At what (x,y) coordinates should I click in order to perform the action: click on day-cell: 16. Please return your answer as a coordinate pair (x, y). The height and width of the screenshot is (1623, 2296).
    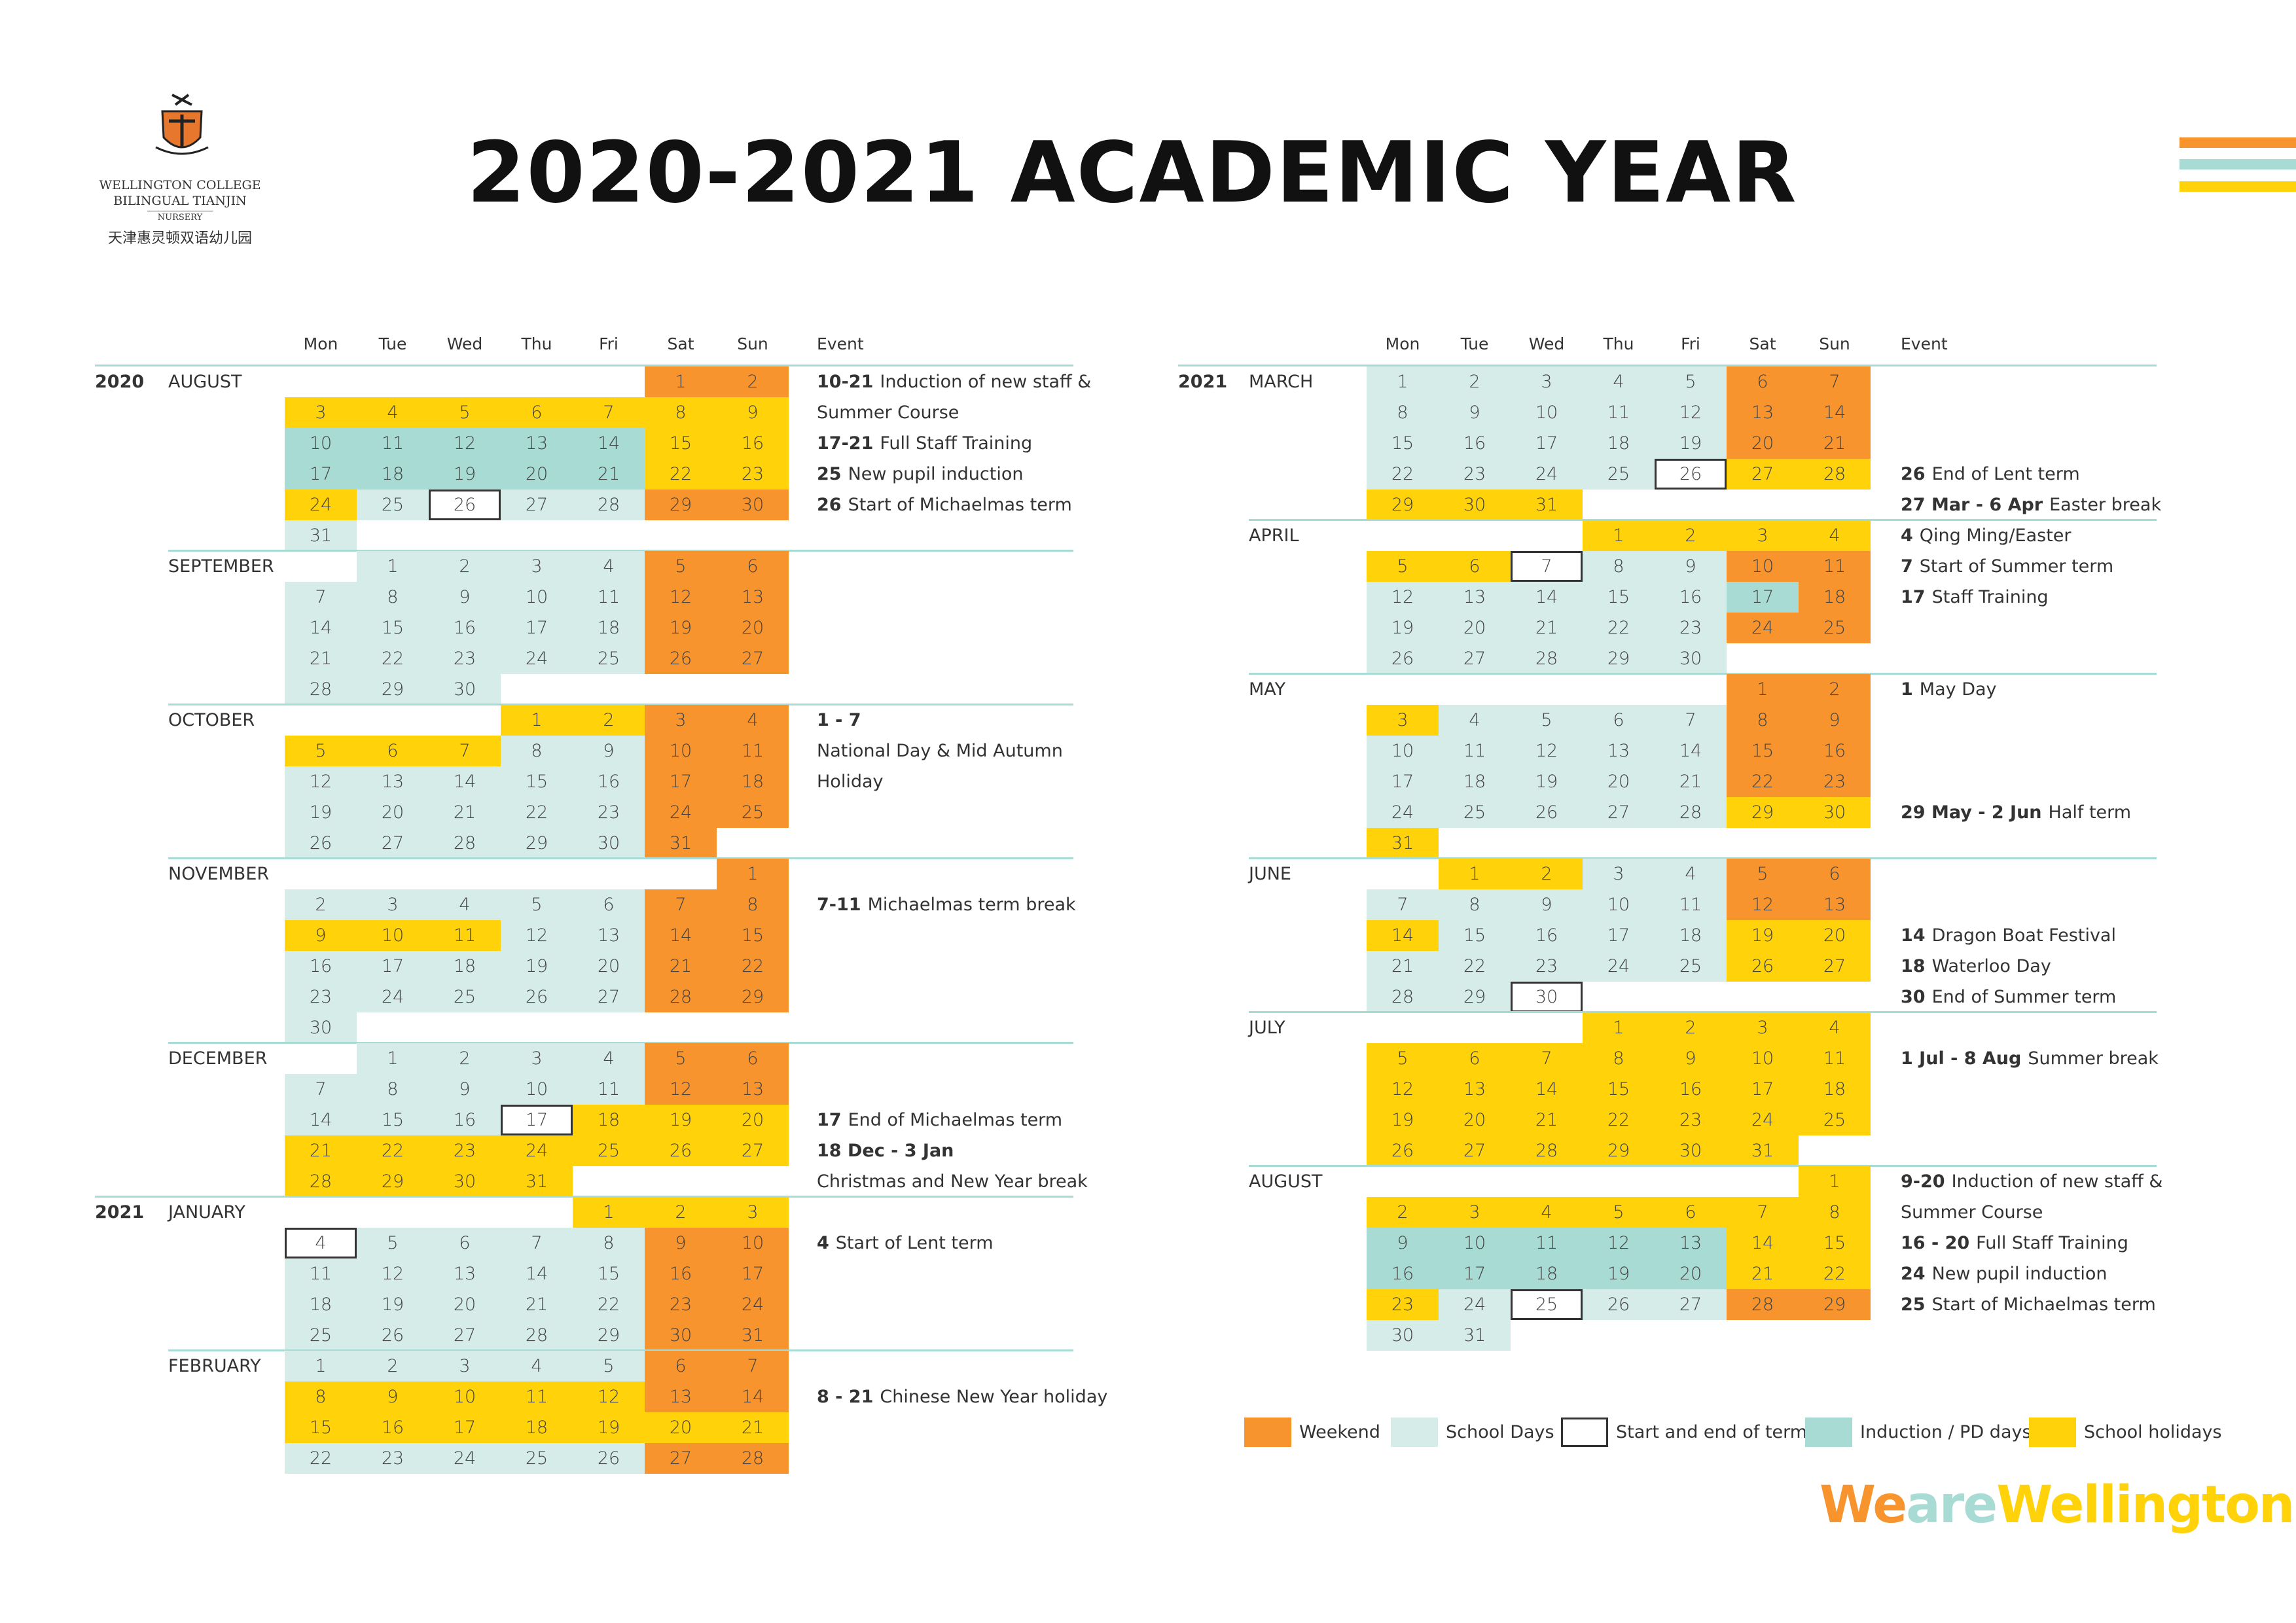
    Looking at the image, I should click on (1475, 444).